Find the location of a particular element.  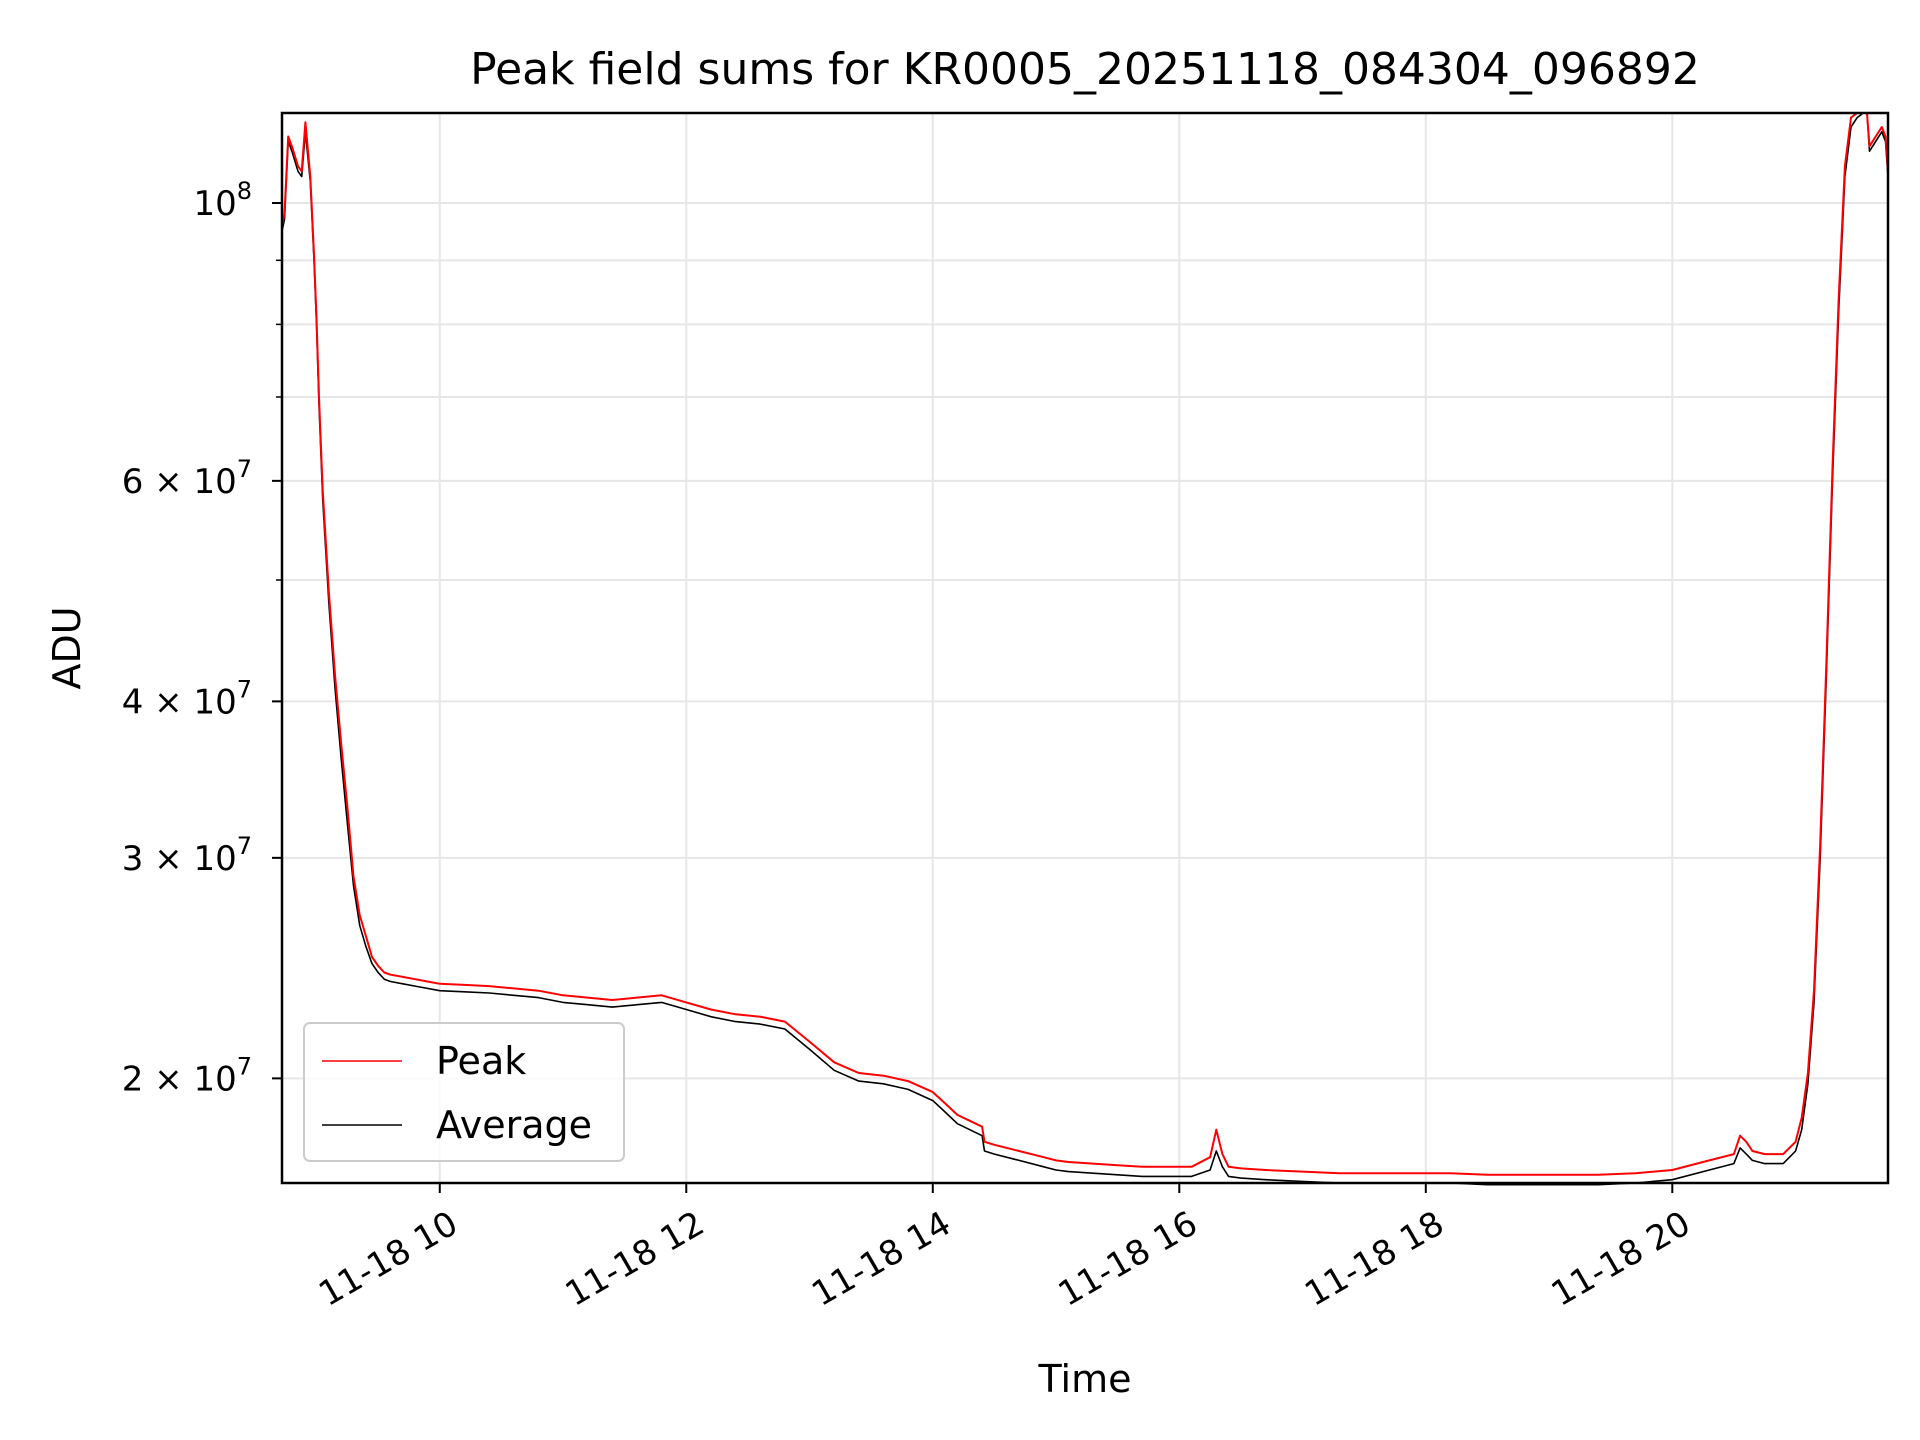

legend: Peak Average is located at coordinates (464, 1092).